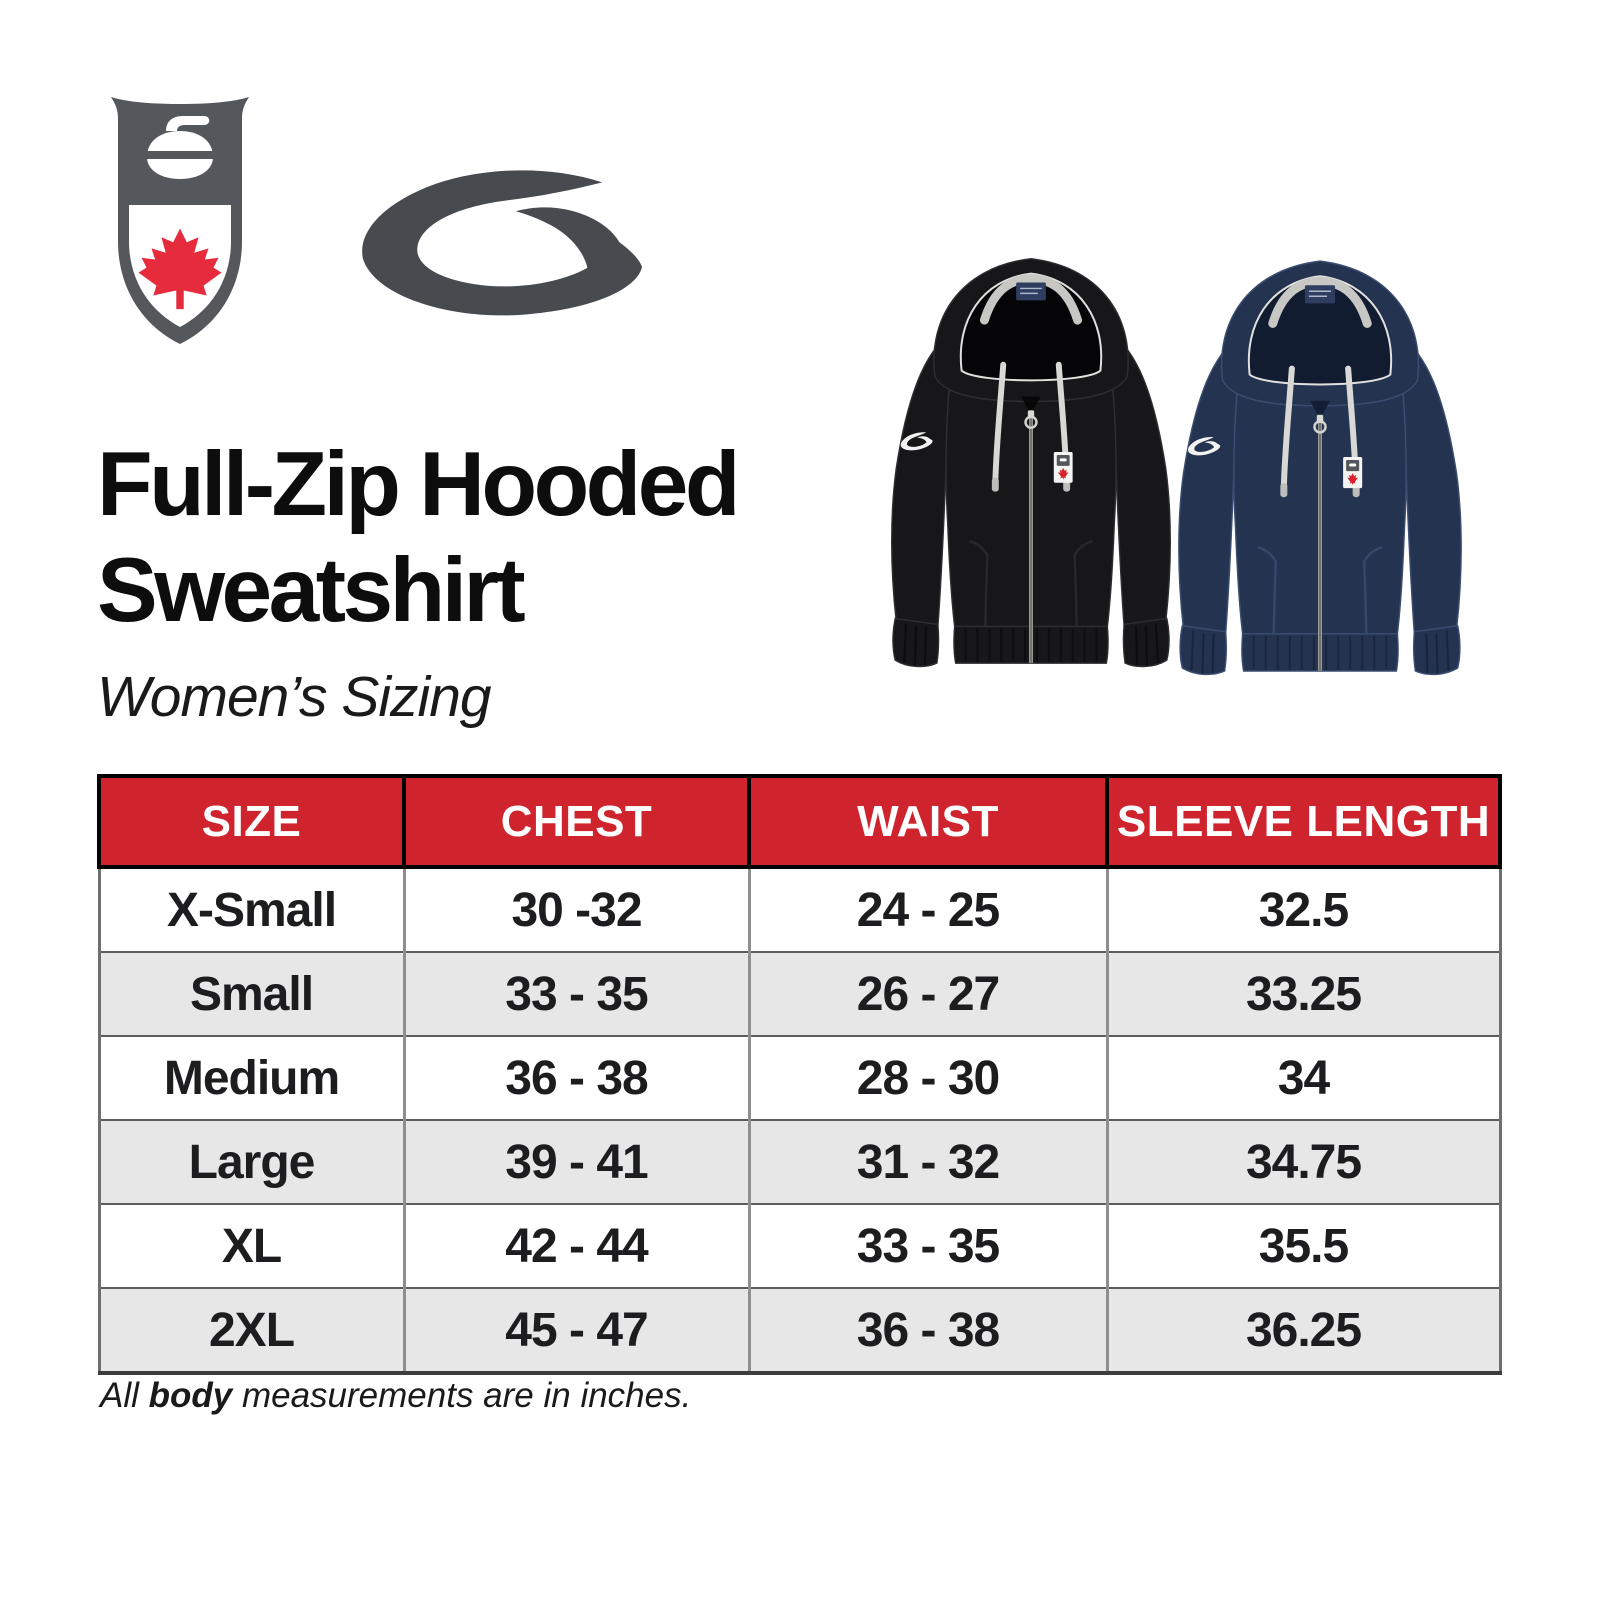 This screenshot has width=1600, height=1600. I want to click on maple-leaf-icon, so click(180, 269).